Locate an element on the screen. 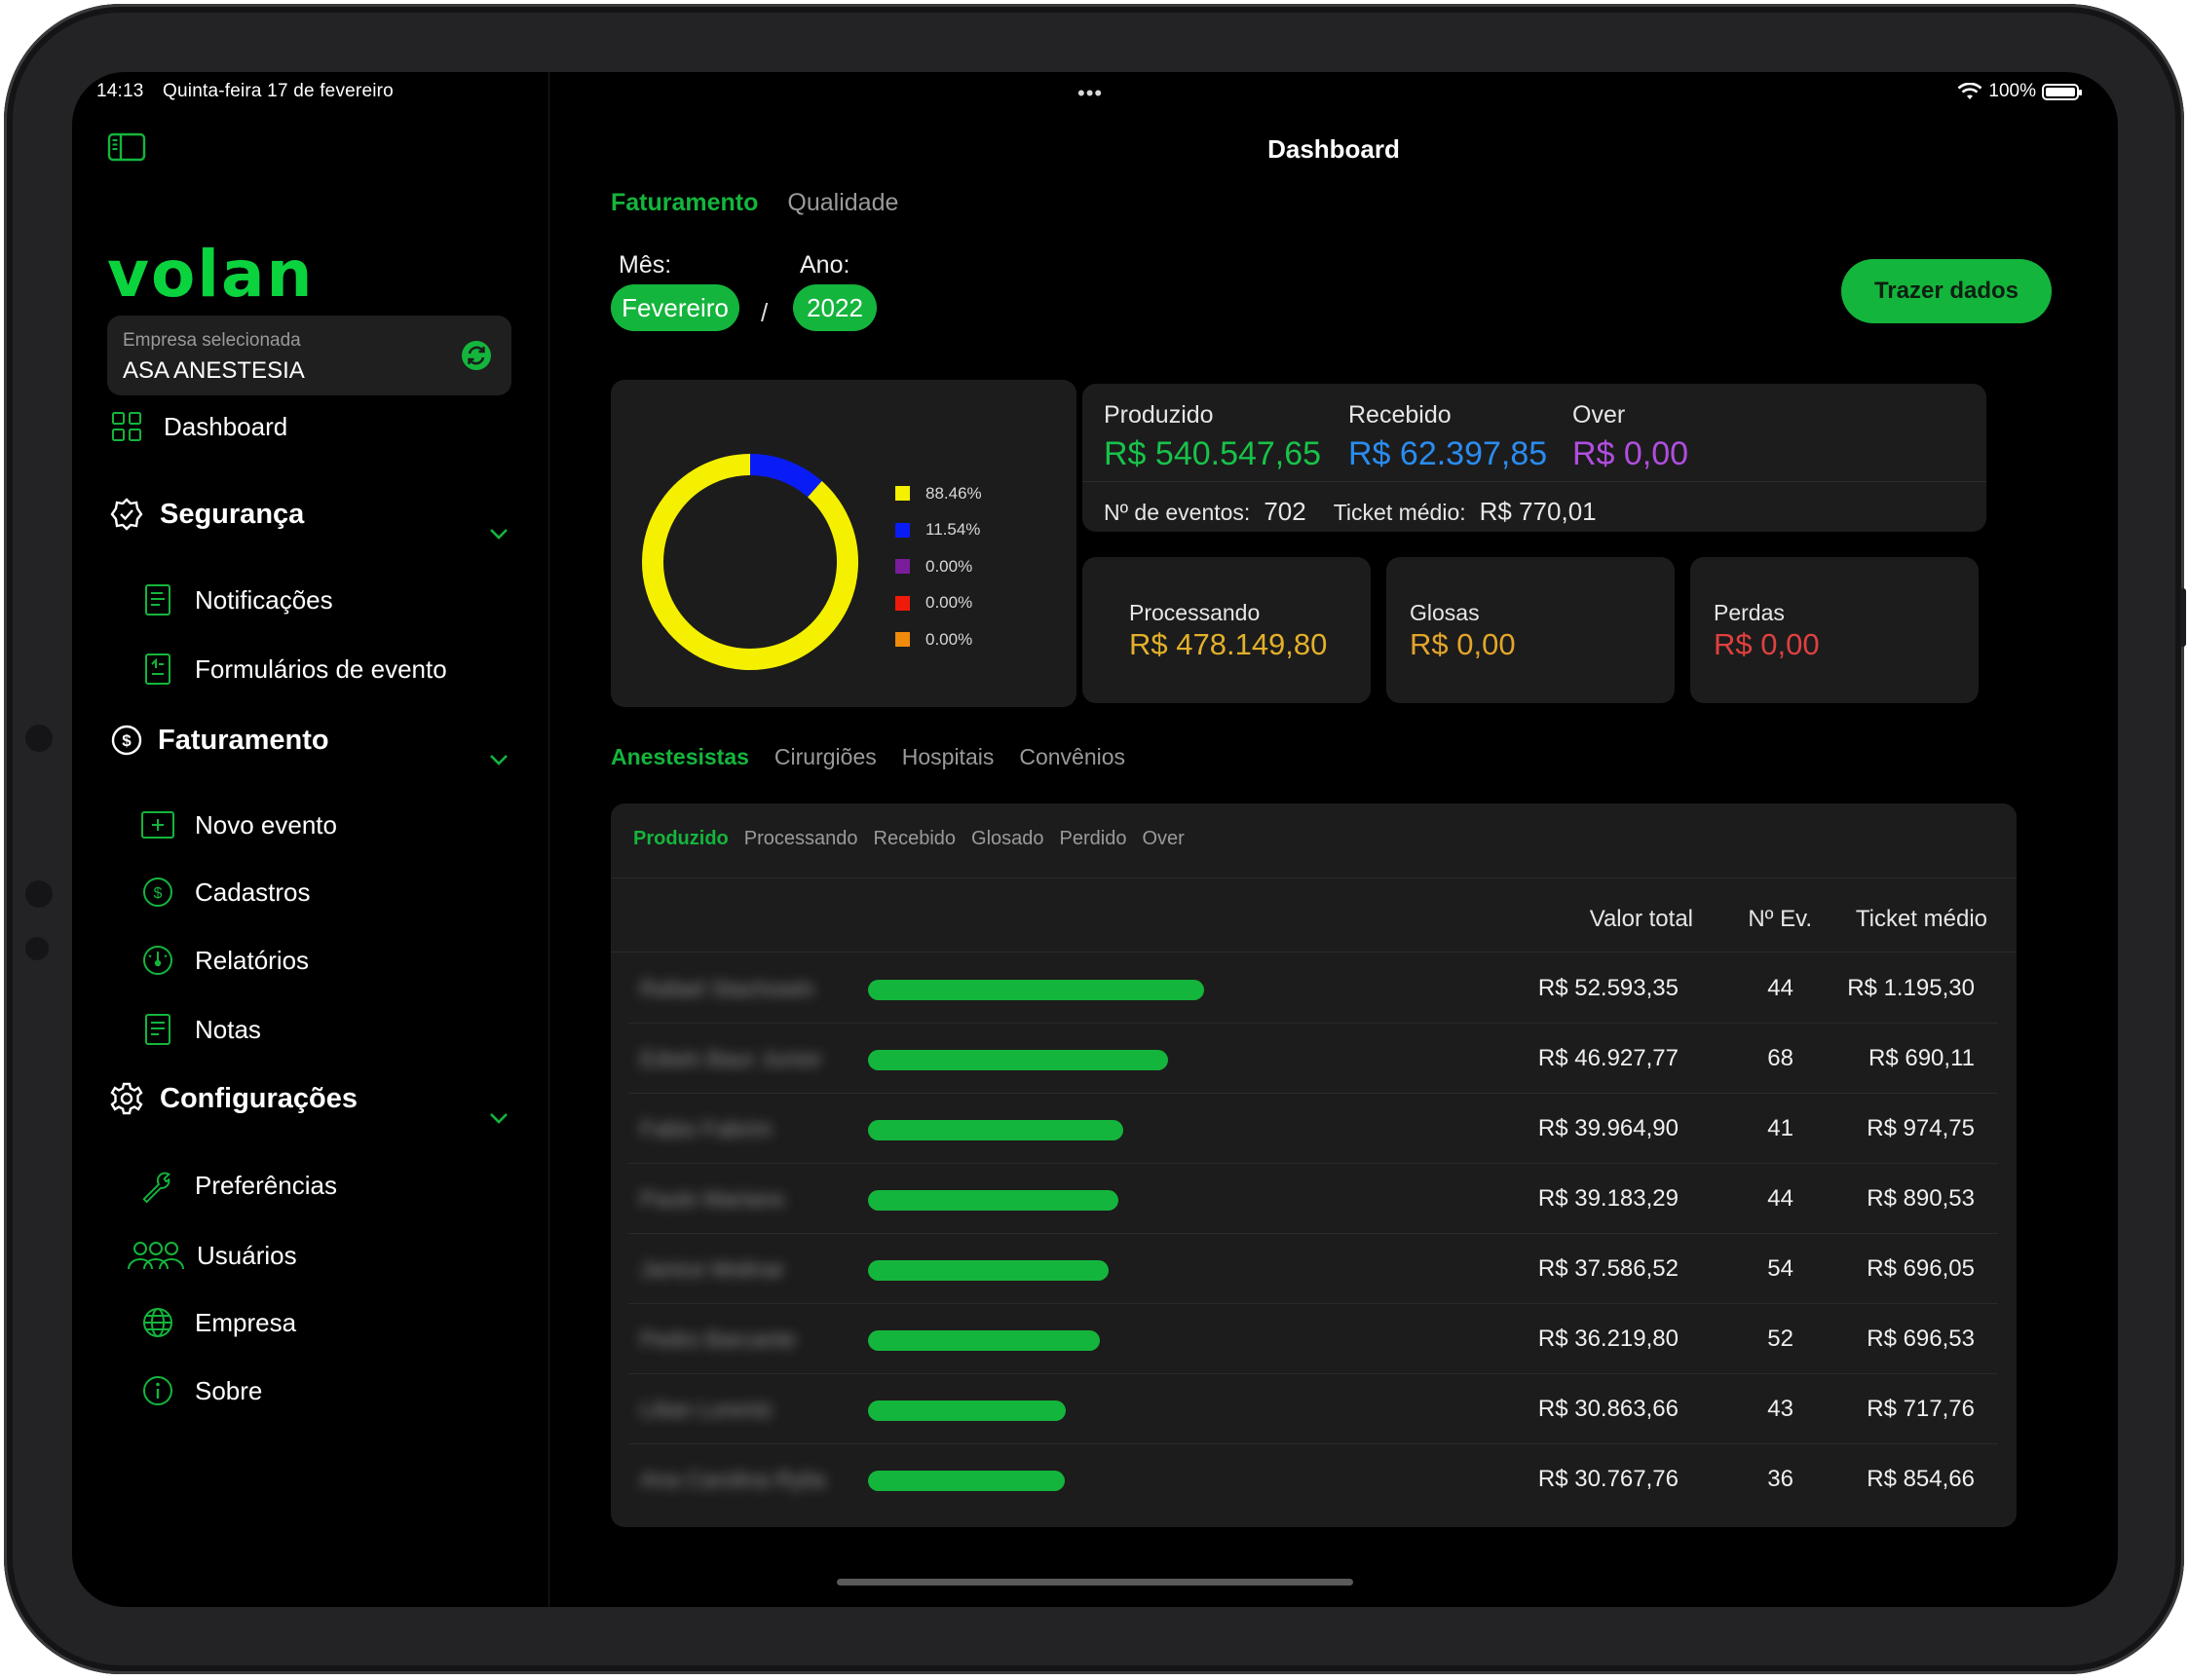 This screenshot has width=2189, height=1680. nav-usuarios-label: Usuários is located at coordinates (247, 1255).